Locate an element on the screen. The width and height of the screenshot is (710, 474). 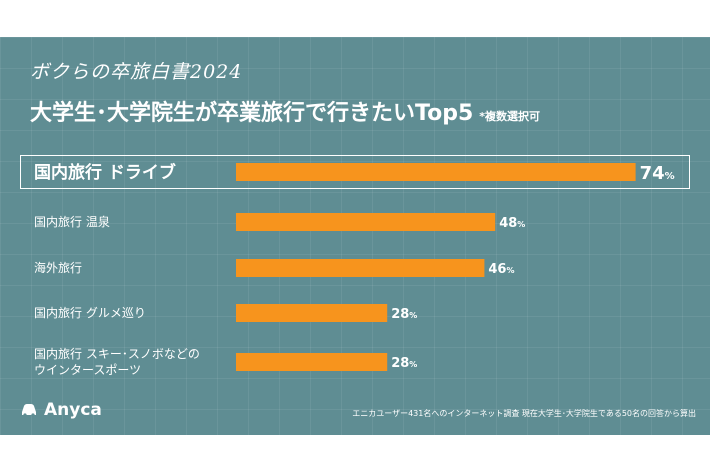
chart-title: 大学生･大学院生が卒業旅行で行きたいTop5 *複数選択可 is located at coordinates (285, 111).